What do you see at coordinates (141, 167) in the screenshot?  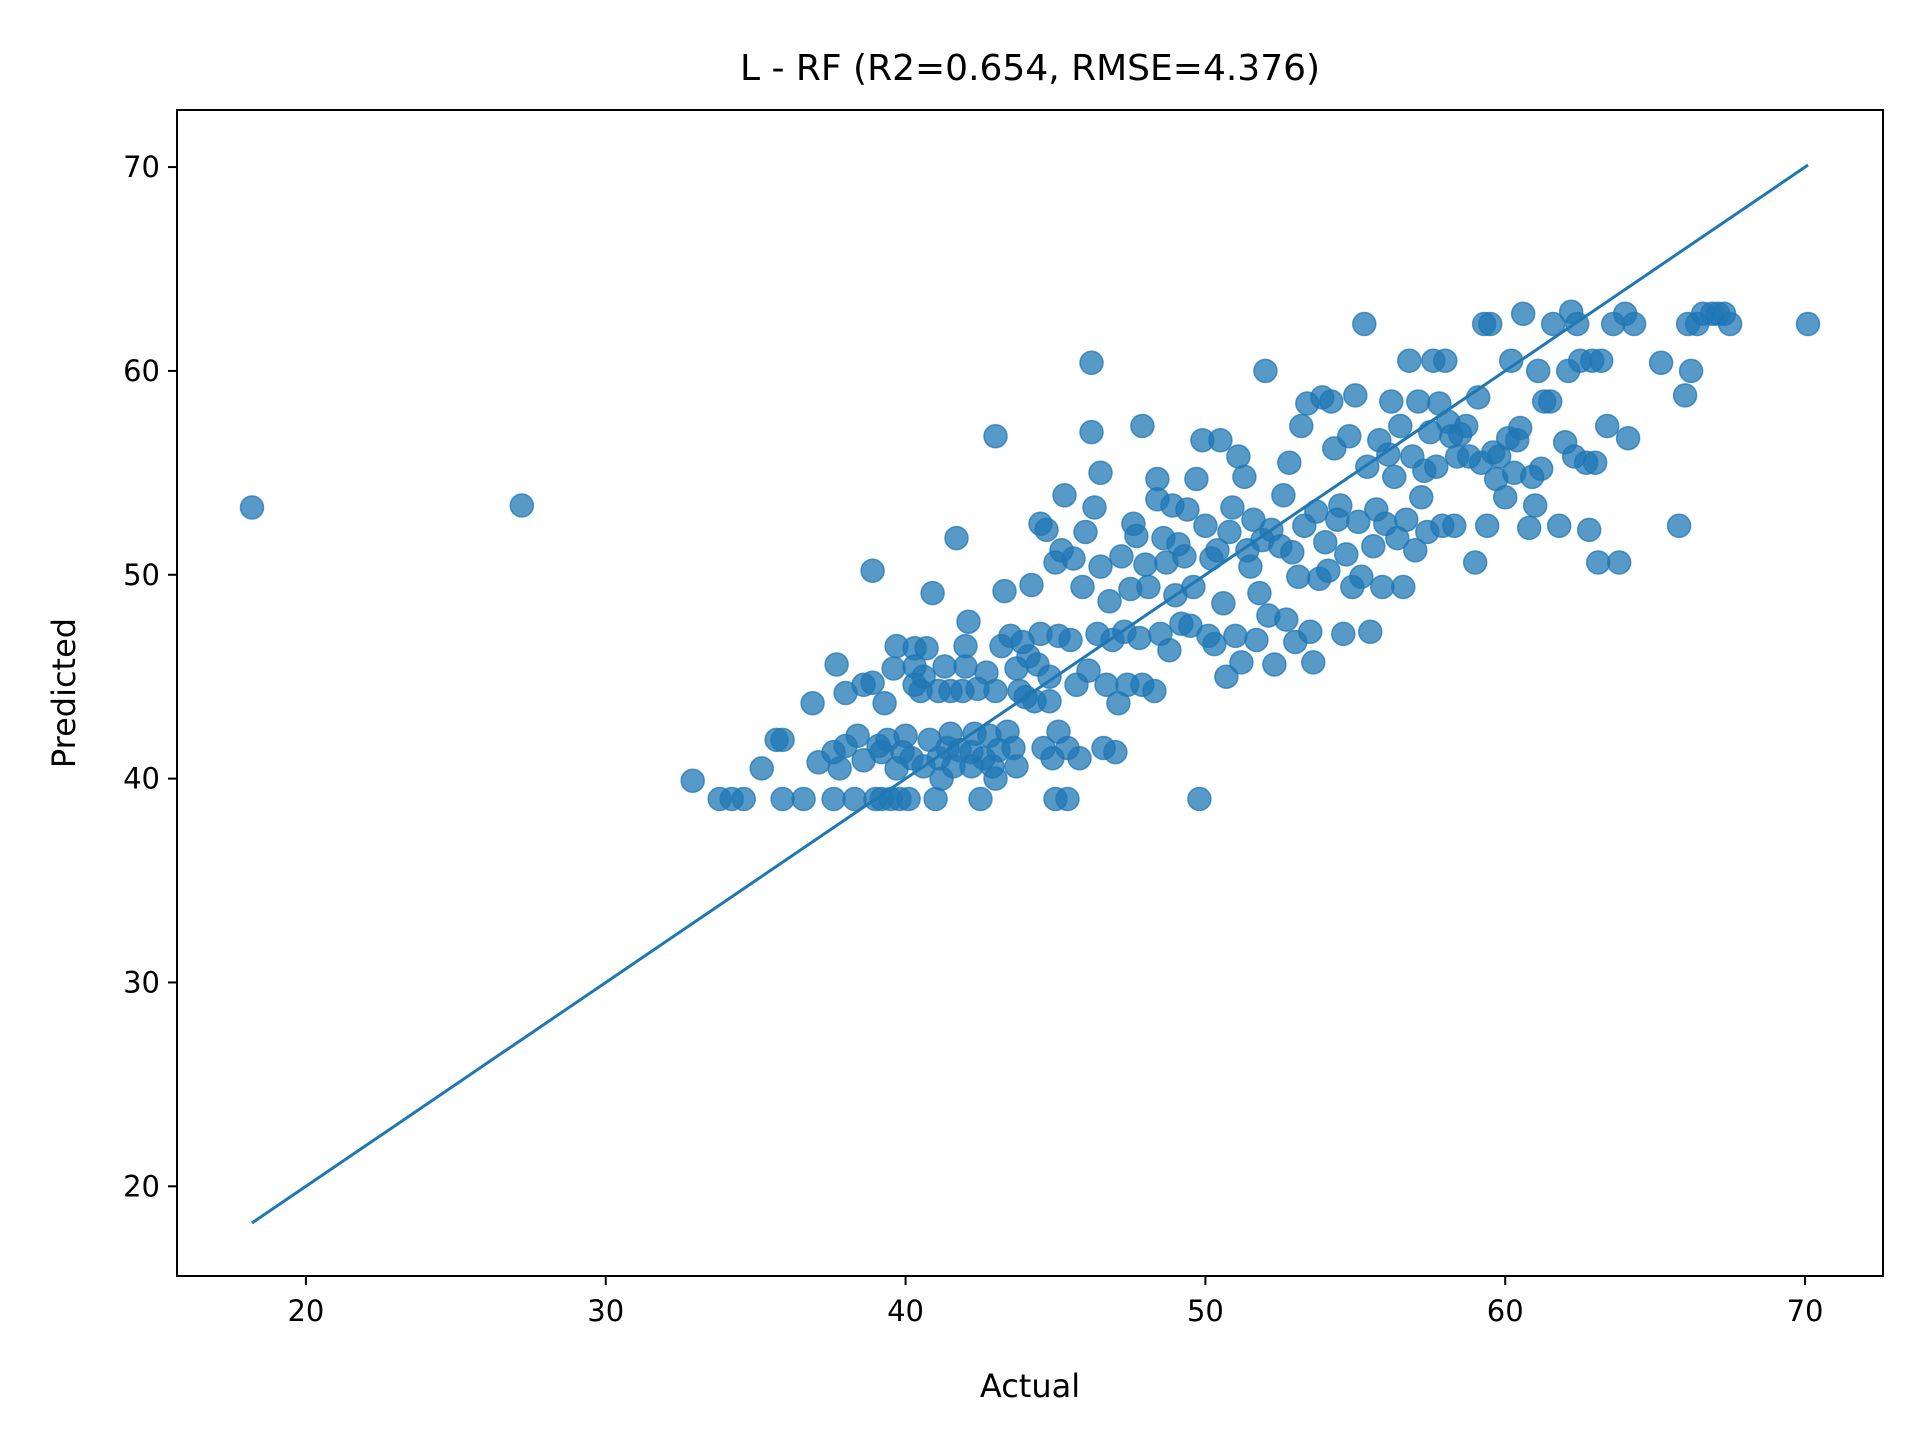 I see `y-tick-label: 70` at bounding box center [141, 167].